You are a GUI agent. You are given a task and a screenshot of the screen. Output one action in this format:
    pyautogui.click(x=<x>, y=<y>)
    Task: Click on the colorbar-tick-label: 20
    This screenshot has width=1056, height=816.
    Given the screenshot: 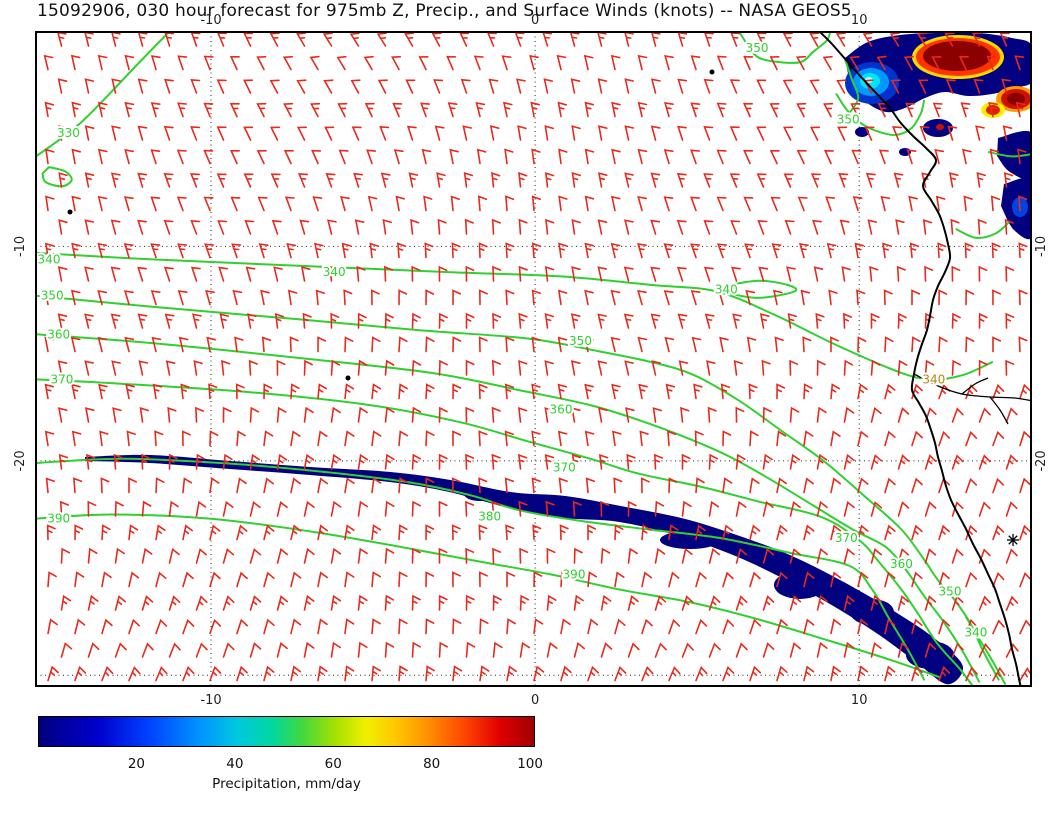 What is the action you would take?
    pyautogui.click(x=136, y=764)
    